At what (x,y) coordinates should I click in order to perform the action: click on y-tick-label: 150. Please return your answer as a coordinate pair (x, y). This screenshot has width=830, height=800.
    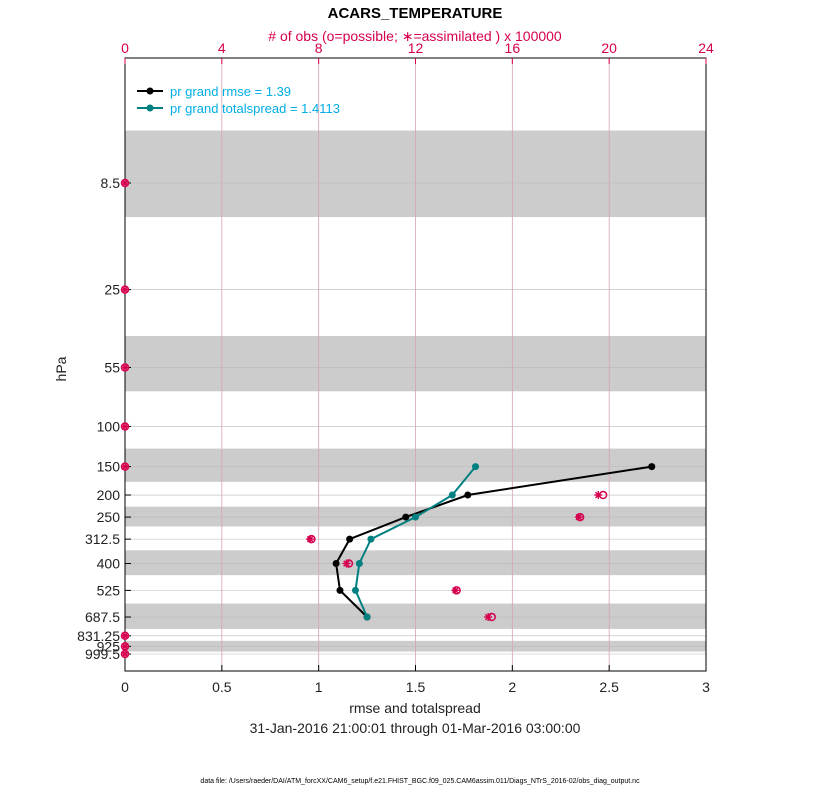
    Looking at the image, I should click on (109, 467).